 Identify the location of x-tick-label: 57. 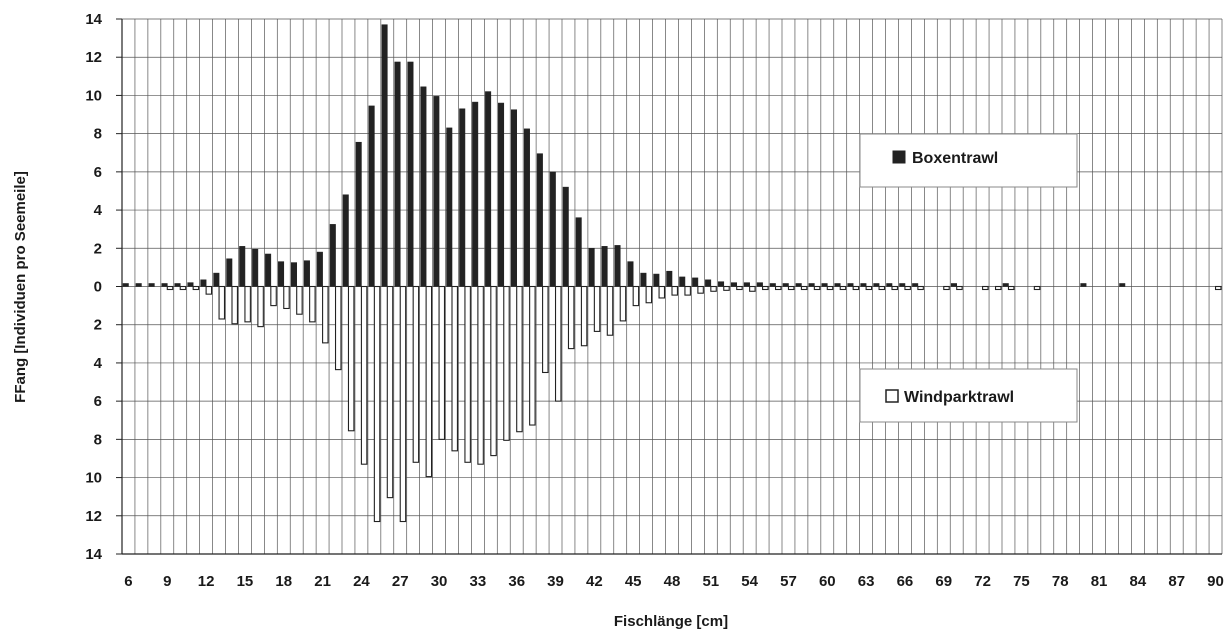
(788, 581).